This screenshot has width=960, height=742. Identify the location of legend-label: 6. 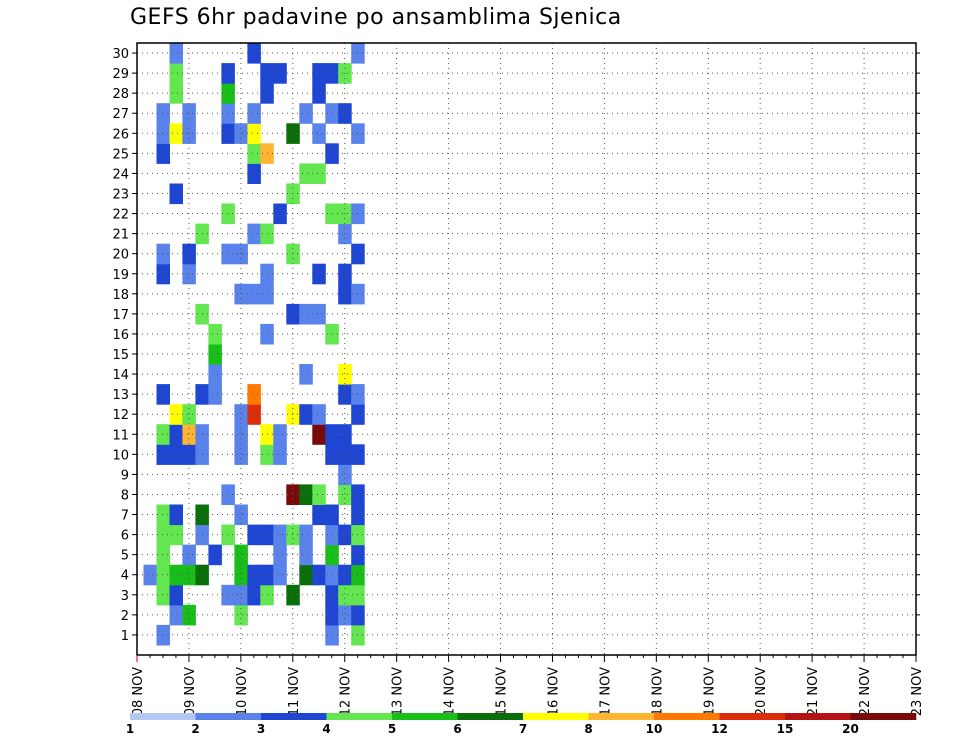
(457, 729).